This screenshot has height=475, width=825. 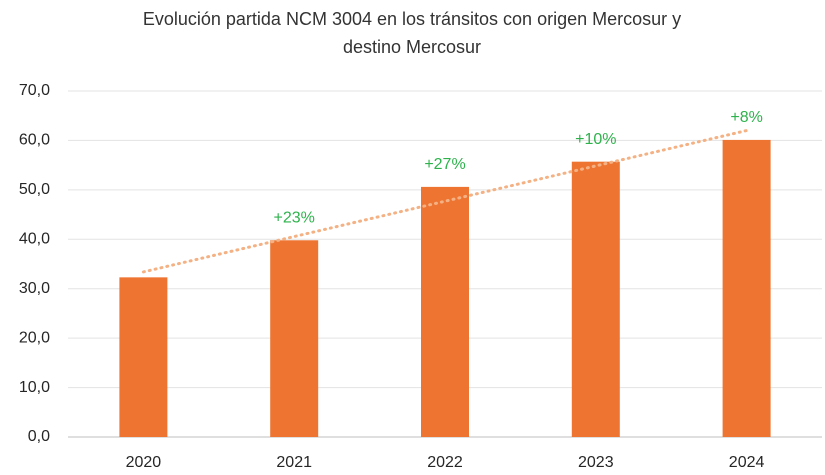 I want to click on y-tick-label: 70,0, so click(x=34, y=90).